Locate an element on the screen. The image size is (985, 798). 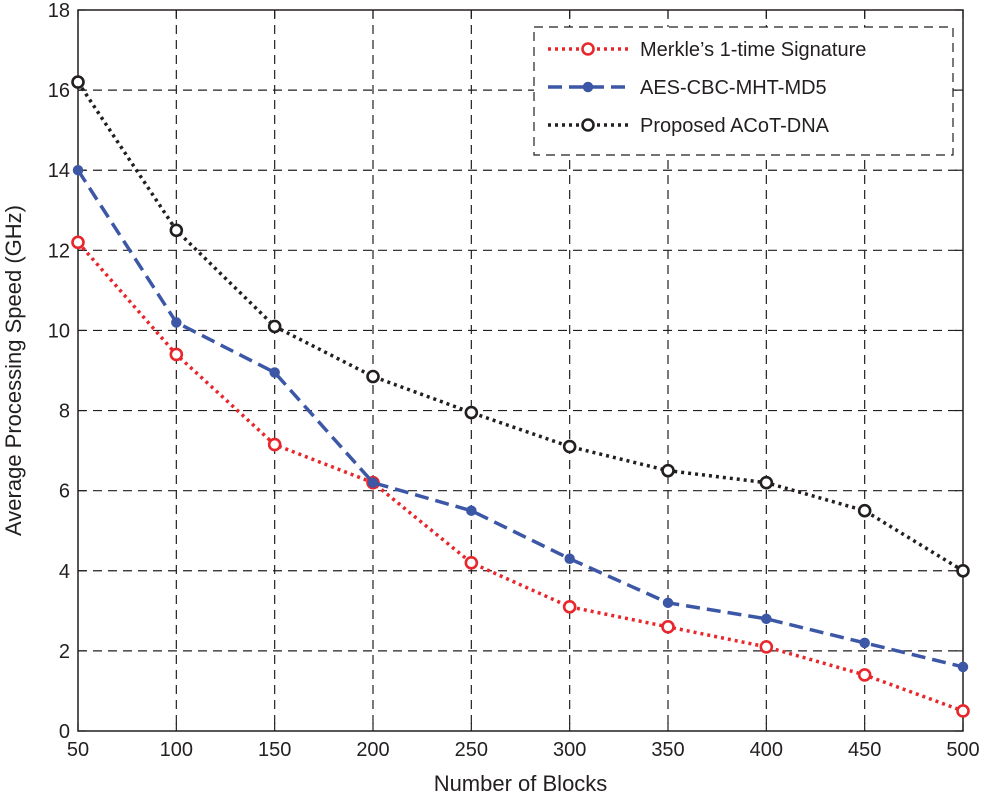
y-tick-label: 0 is located at coordinates (64, 732).